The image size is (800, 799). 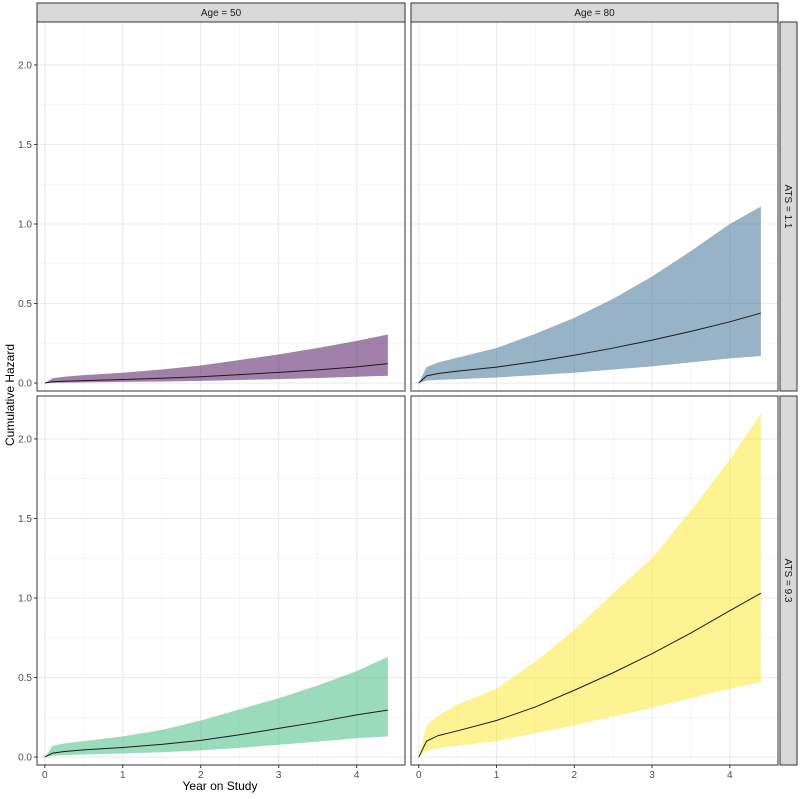 I want to click on x-axis-title: Year on Study, so click(x=220, y=786).